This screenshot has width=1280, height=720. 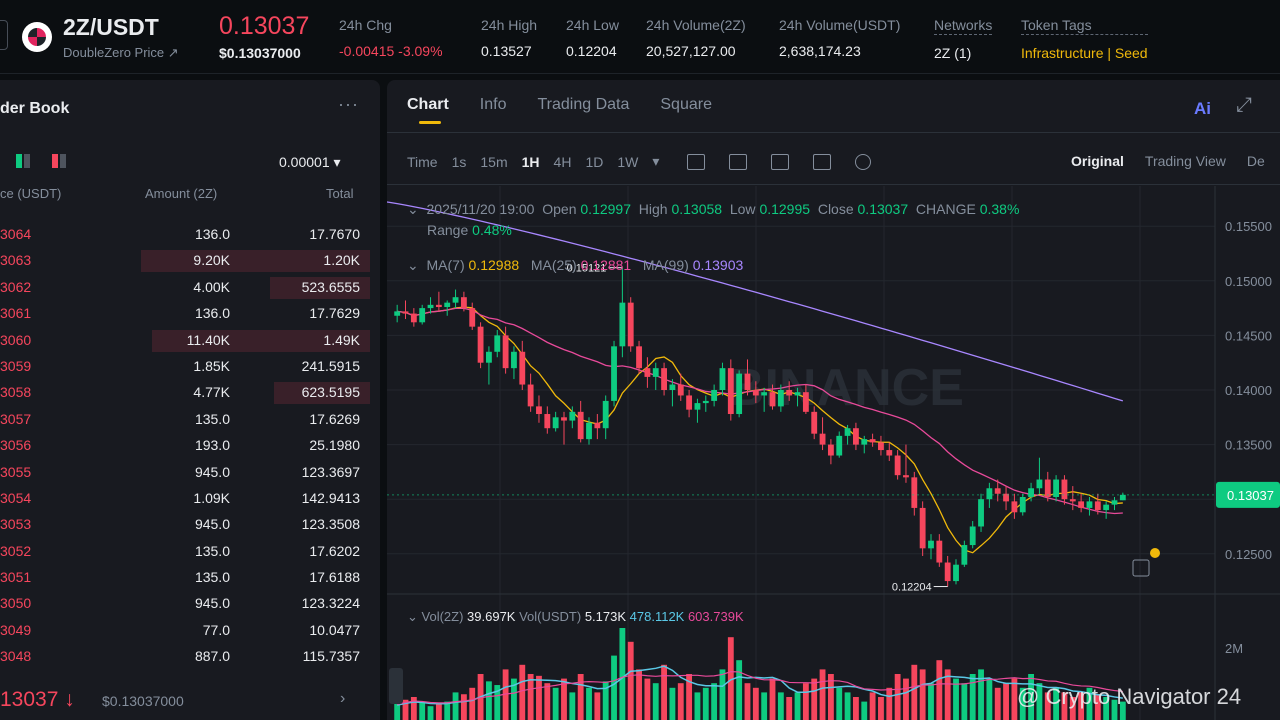 What do you see at coordinates (1202, 108) in the screenshot?
I see `ai-assistant-icon: Ai` at bounding box center [1202, 108].